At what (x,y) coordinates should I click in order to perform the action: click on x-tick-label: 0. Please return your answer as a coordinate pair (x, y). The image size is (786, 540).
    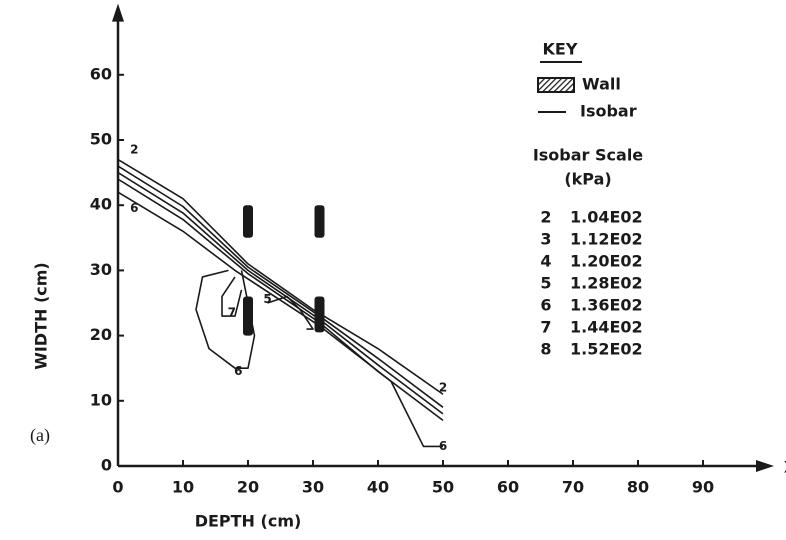
    Looking at the image, I should click on (117, 487).